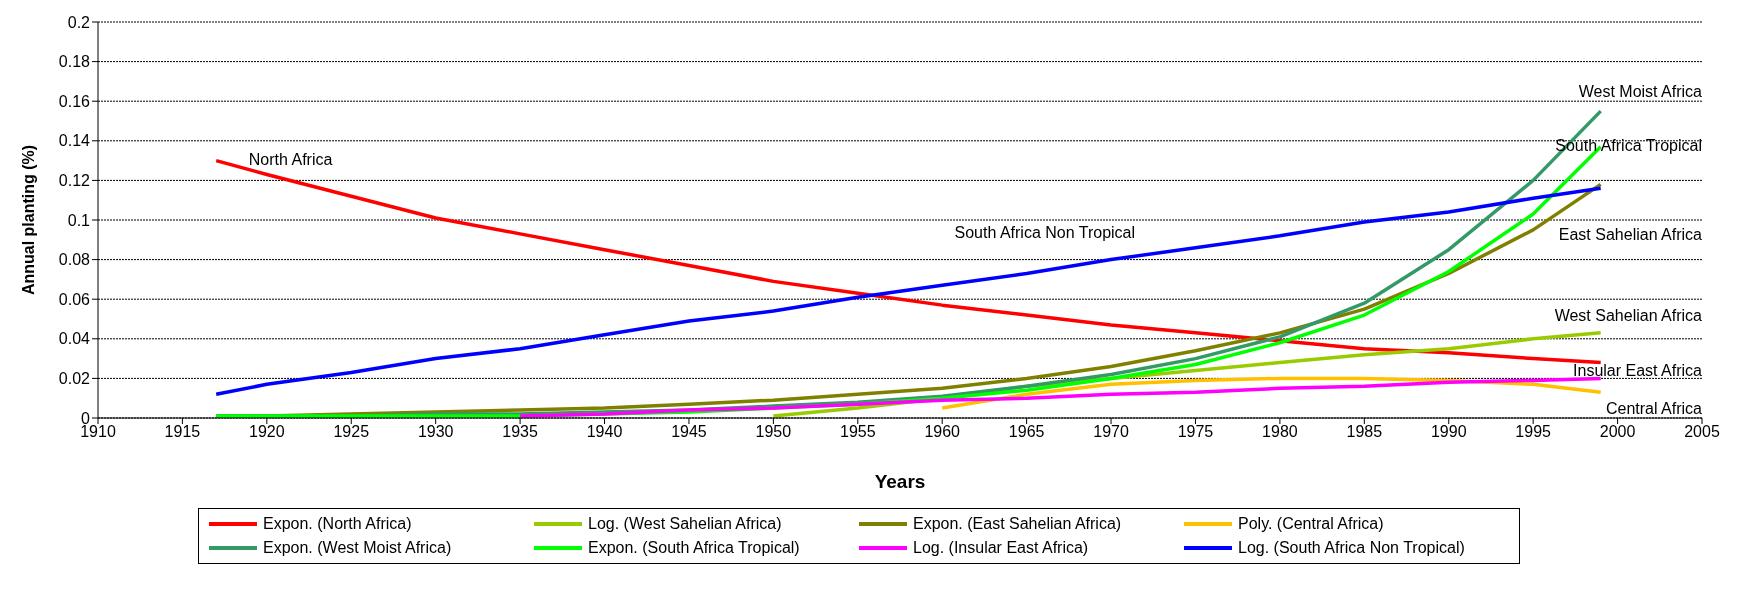  What do you see at coordinates (685, 524) in the screenshot?
I see `legend-label: Log. (West Sahelian Africa)` at bounding box center [685, 524].